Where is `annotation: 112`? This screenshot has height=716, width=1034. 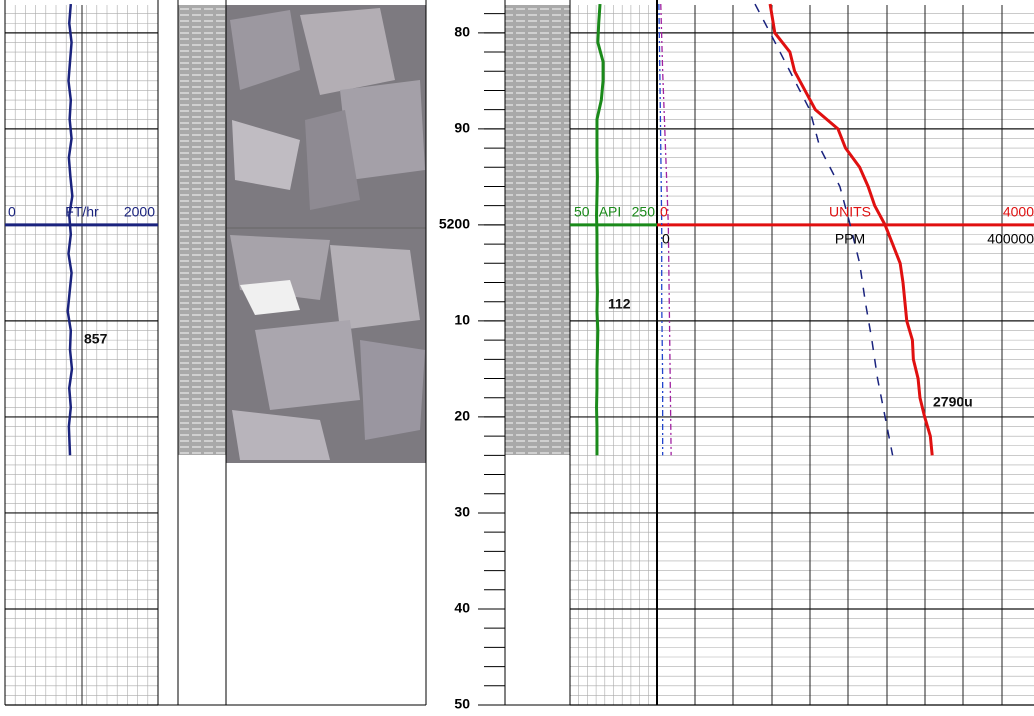
annotation: 112 is located at coordinates (619, 304).